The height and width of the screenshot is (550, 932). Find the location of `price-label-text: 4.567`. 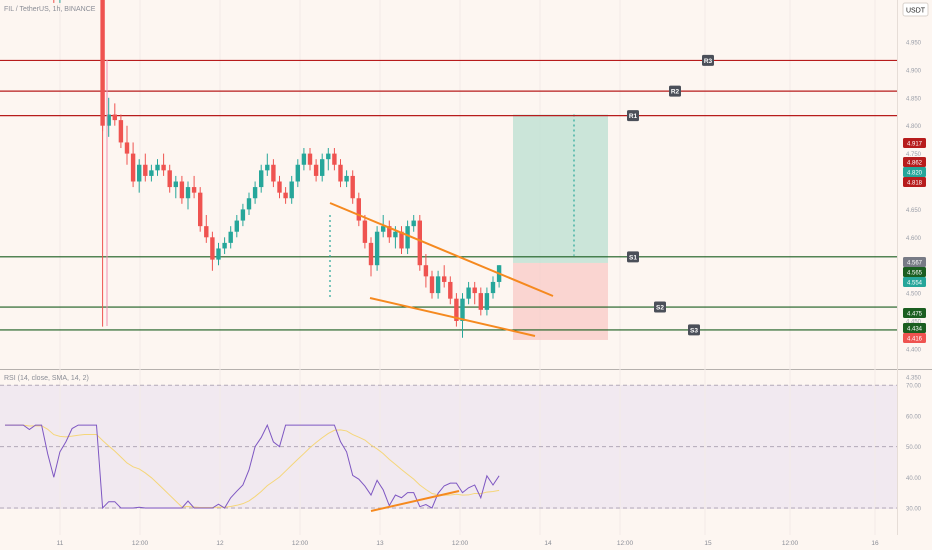

price-label-text: 4.567 is located at coordinates (915, 264).